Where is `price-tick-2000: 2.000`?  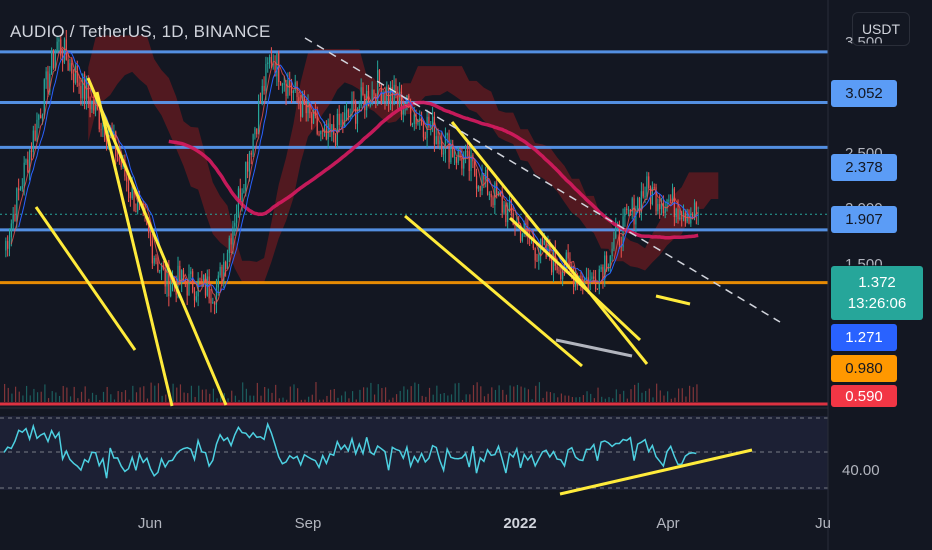 price-tick-2000: 2.000 is located at coordinates (864, 204).